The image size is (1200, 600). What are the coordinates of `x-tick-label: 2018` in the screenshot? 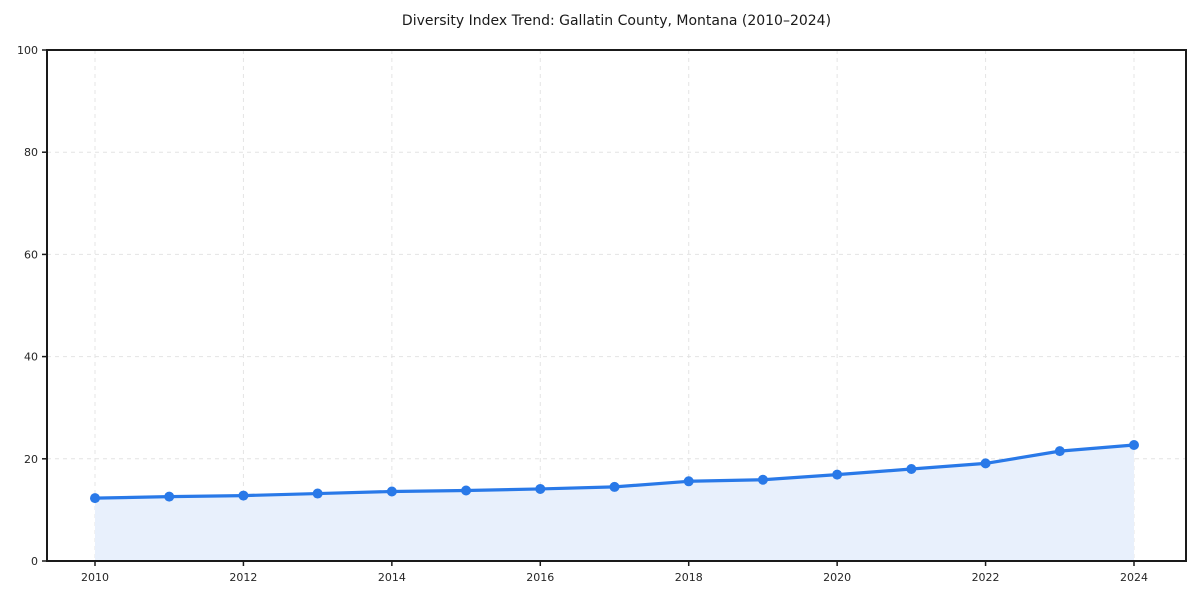 It's located at (689, 577).